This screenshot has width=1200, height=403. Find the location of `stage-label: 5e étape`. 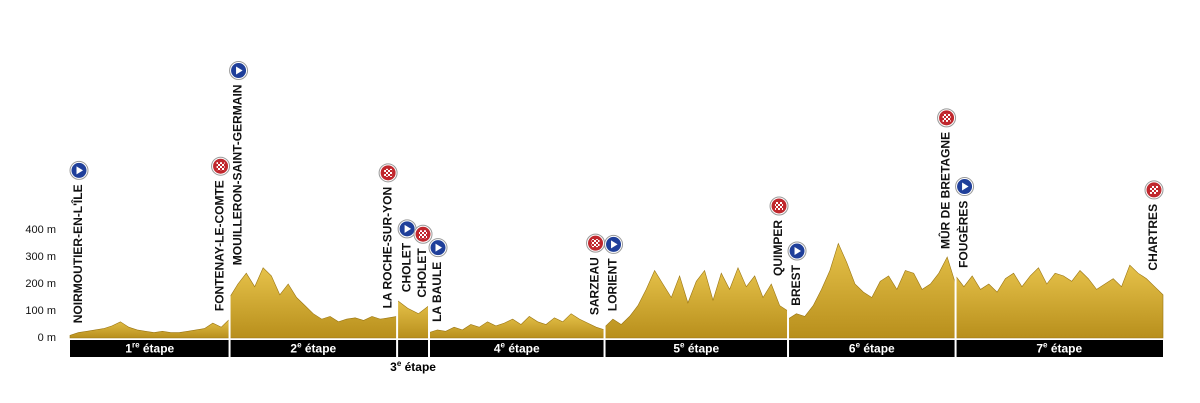

stage-label: 5e étape is located at coordinates (696, 348).